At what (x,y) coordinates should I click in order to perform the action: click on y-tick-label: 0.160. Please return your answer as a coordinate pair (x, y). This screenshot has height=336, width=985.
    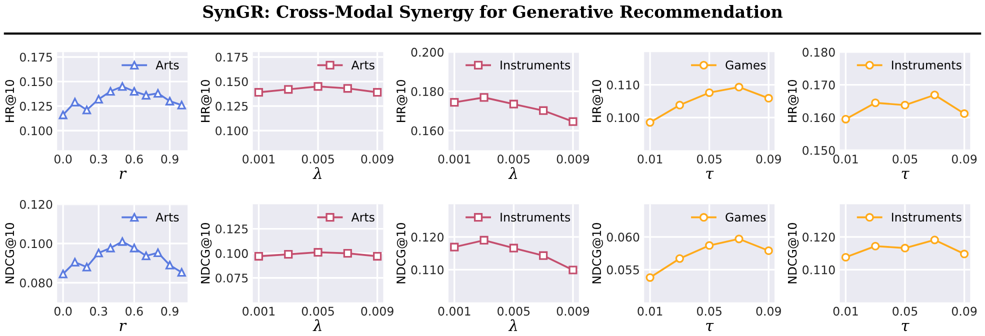
    Looking at the image, I should click on (427, 131).